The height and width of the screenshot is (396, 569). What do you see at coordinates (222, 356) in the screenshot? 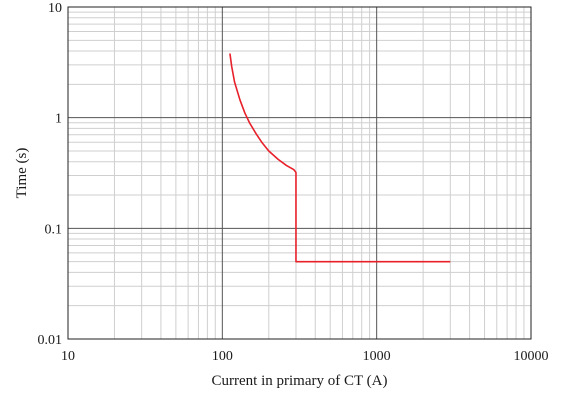
I see `x-tick-label: 100` at bounding box center [222, 356].